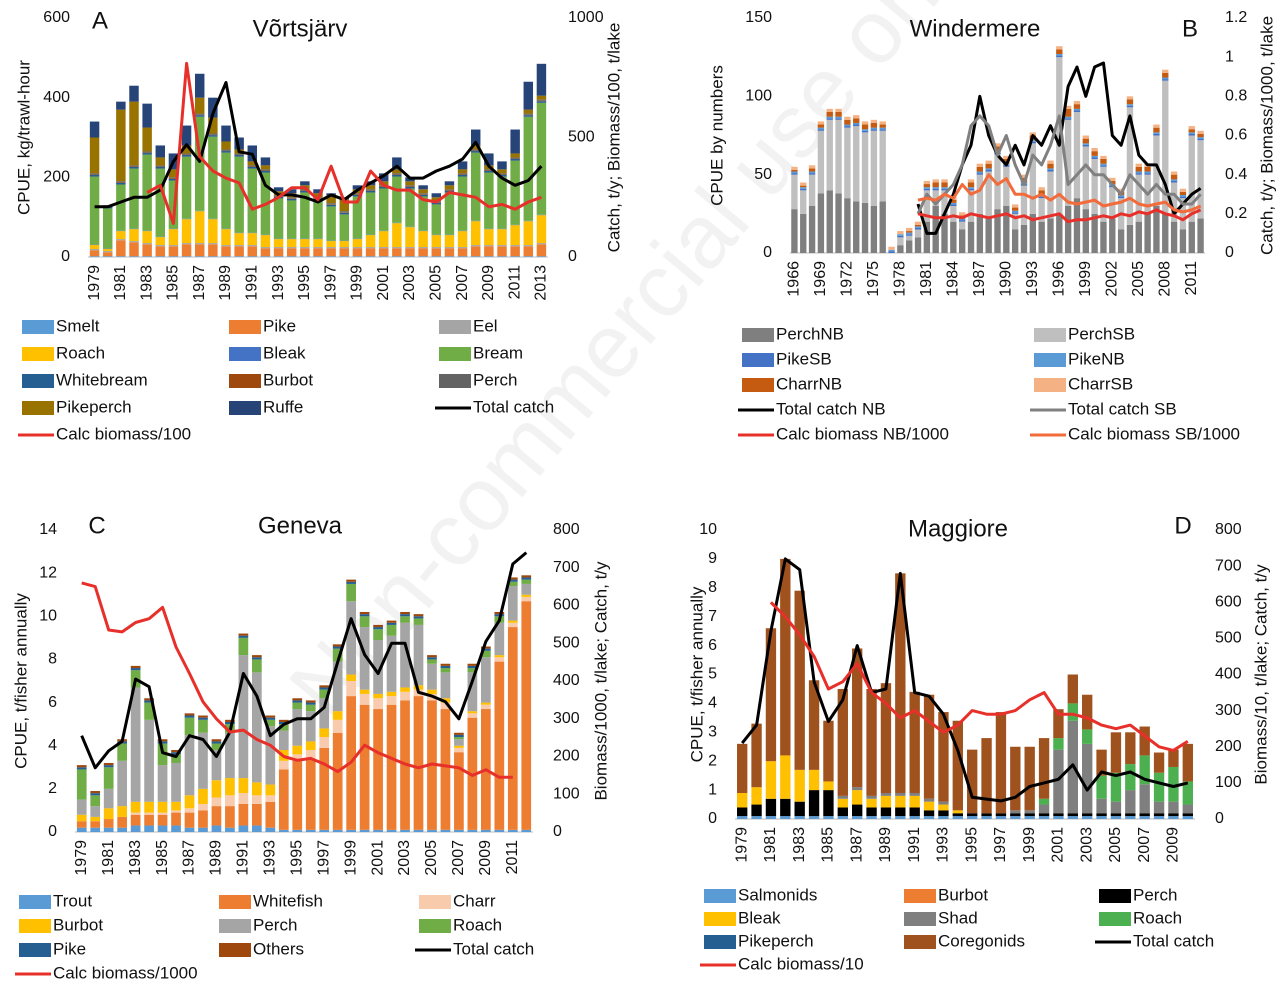 This screenshot has height=983, width=1284. Describe the element at coordinates (873, 279) in the screenshot. I see `x-tick-label: 1975` at that location.